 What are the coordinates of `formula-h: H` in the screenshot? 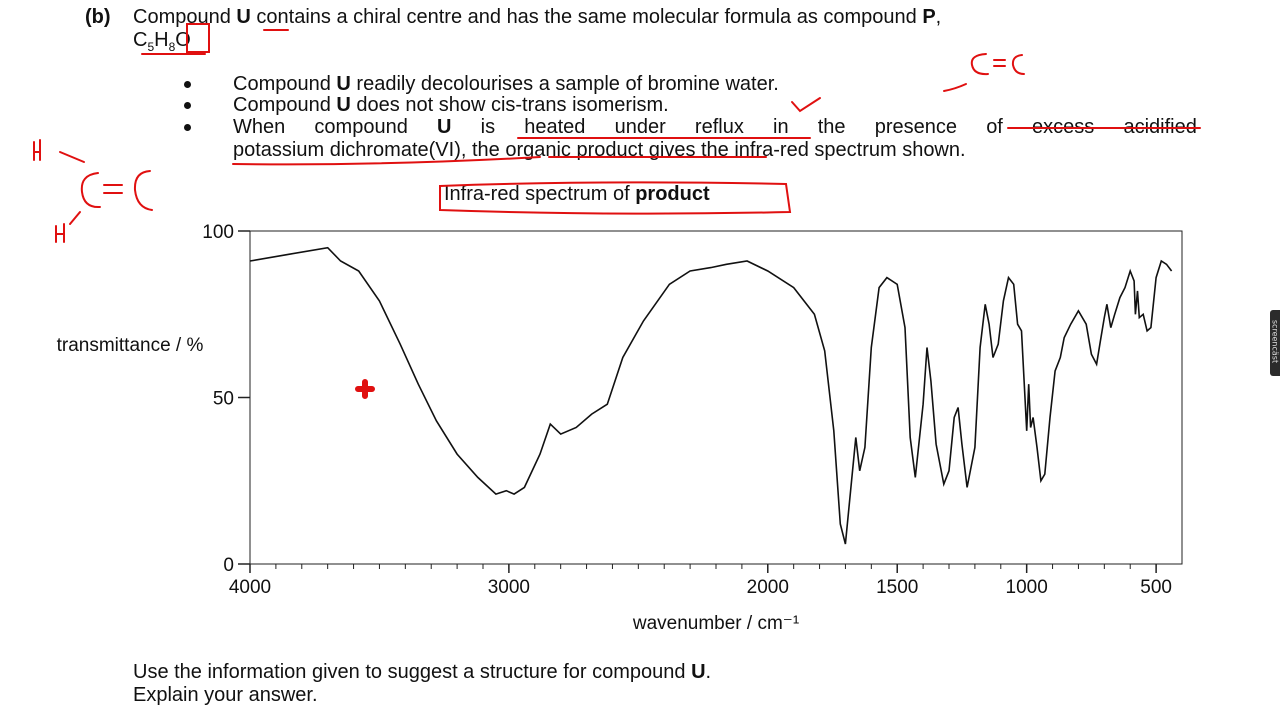 It's located at (161, 40).